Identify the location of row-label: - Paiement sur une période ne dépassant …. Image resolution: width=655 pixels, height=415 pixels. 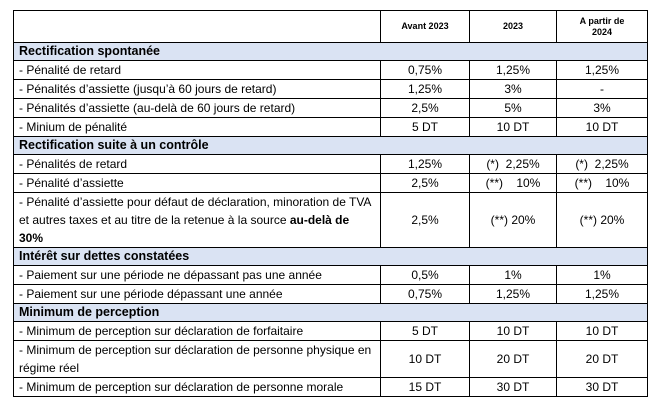
(197, 275).